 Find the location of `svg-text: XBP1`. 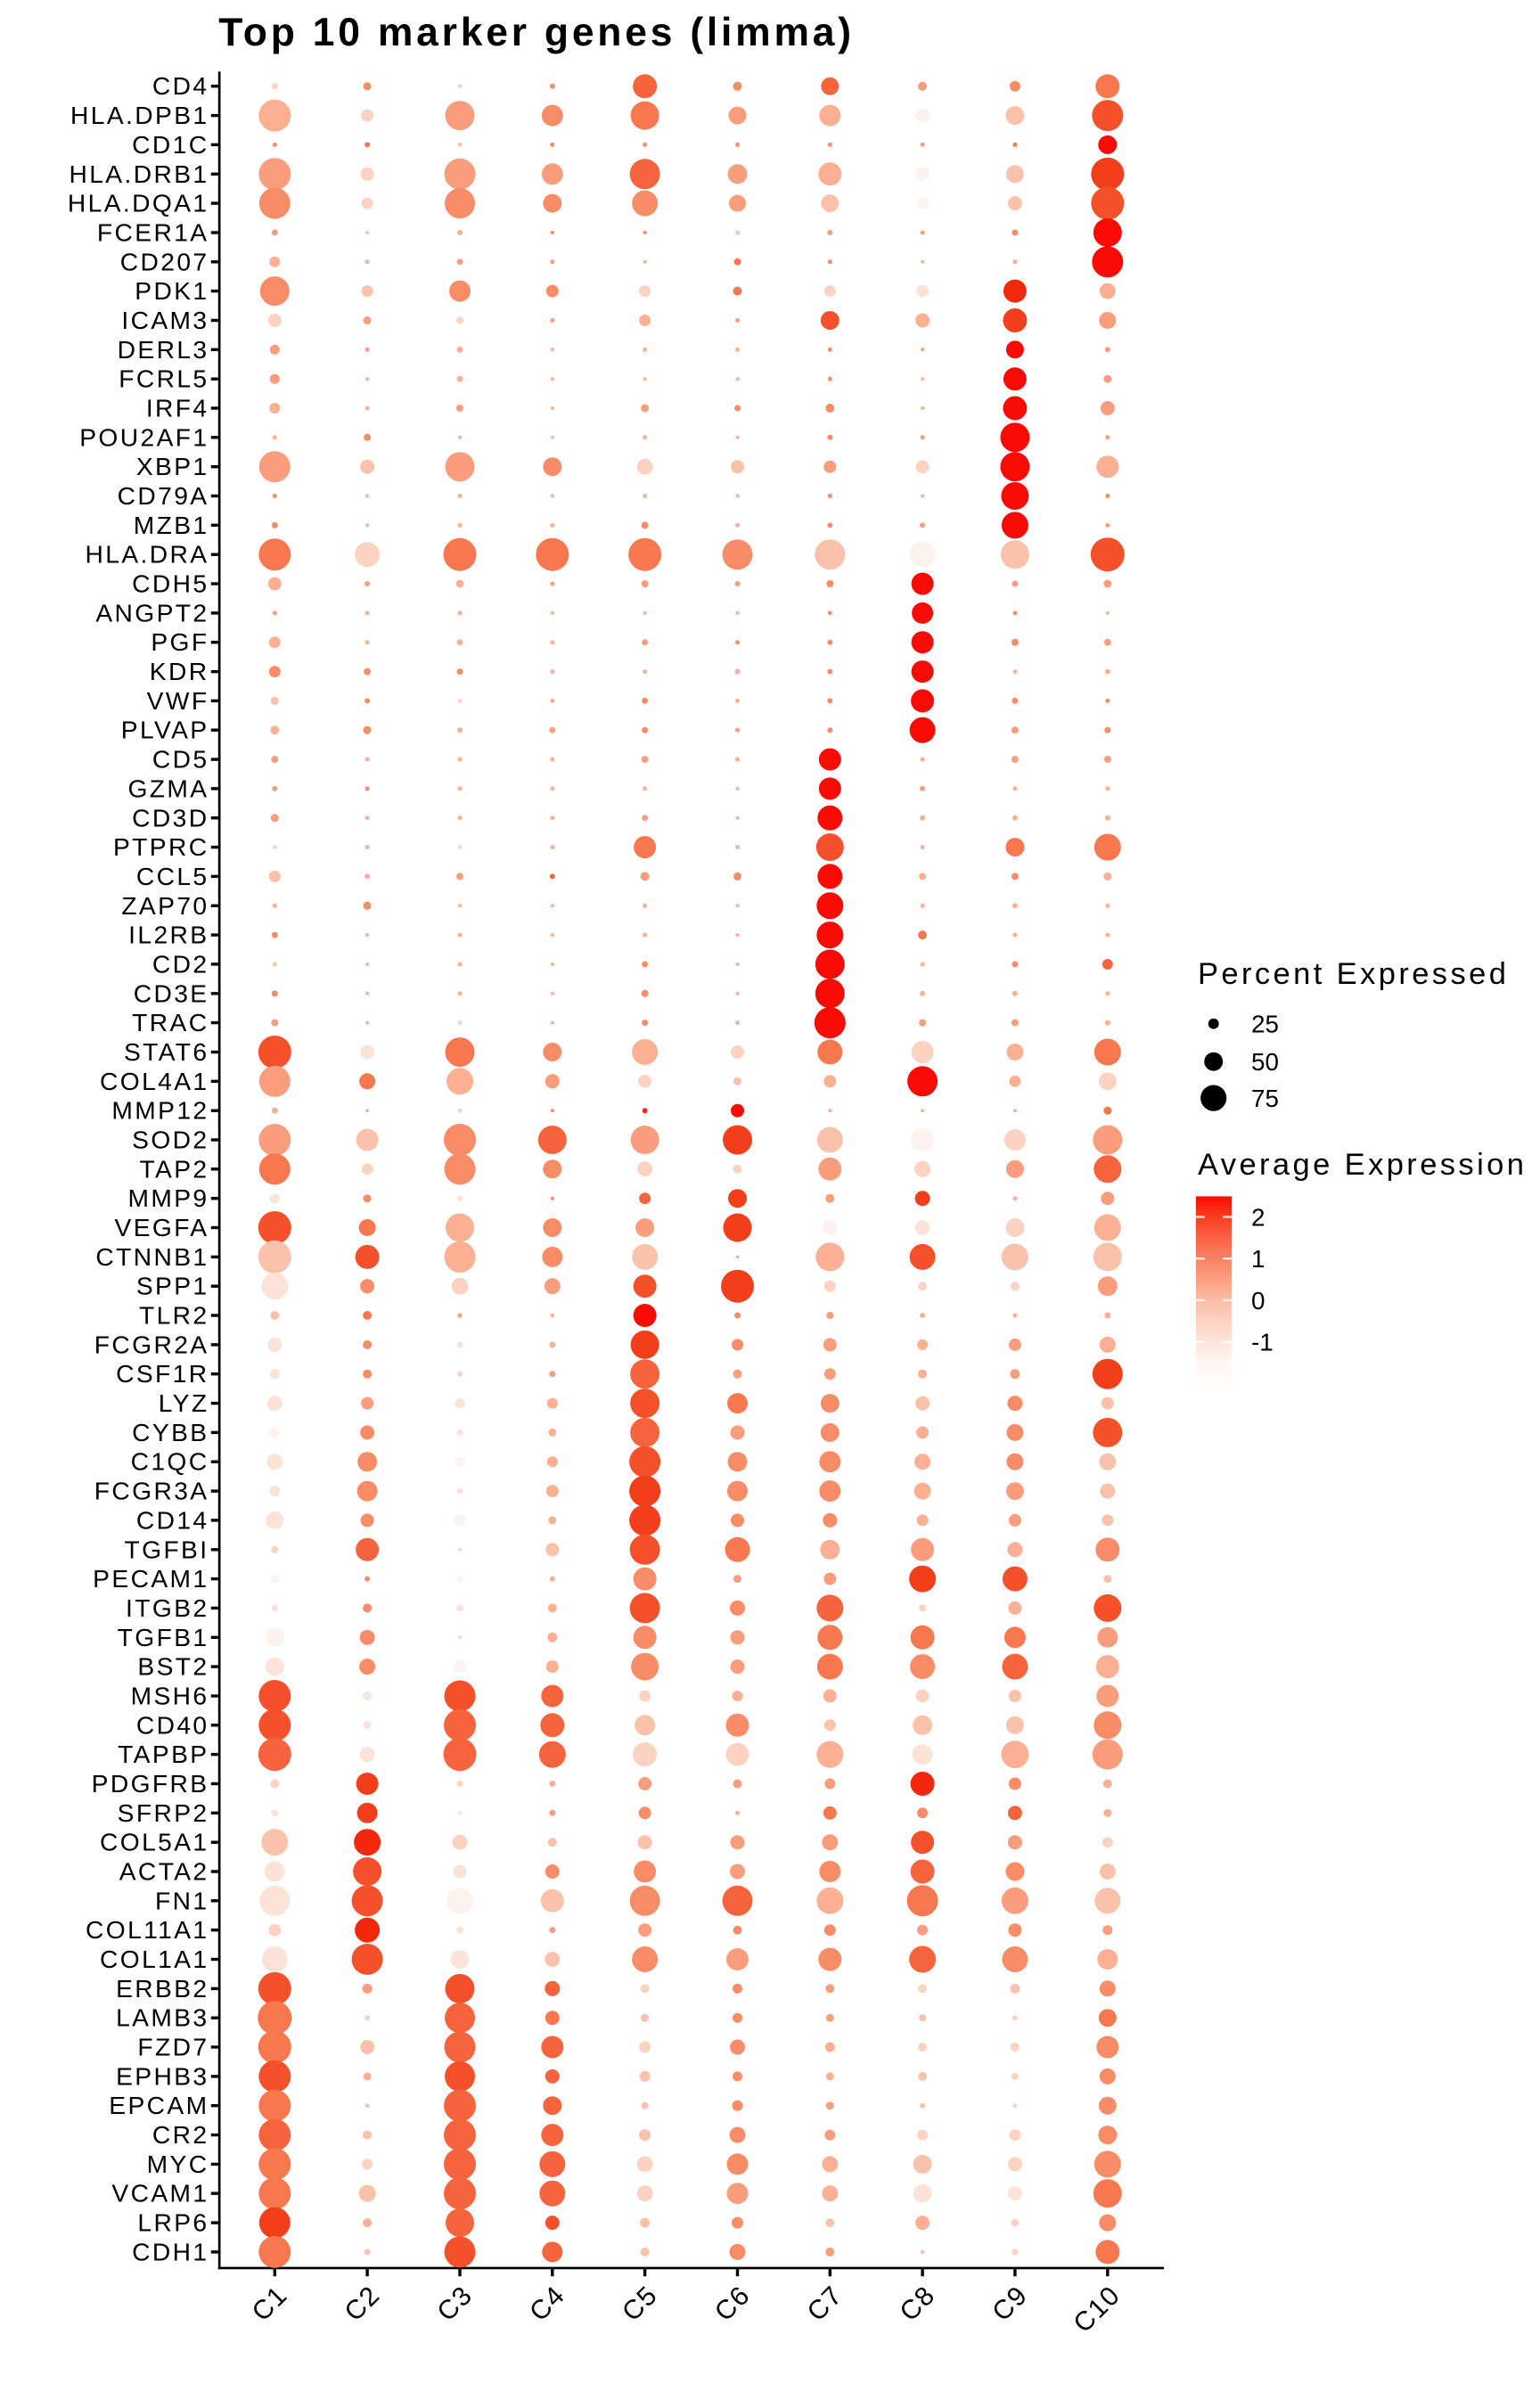

svg-text: XBP1 is located at coordinates (172, 466).